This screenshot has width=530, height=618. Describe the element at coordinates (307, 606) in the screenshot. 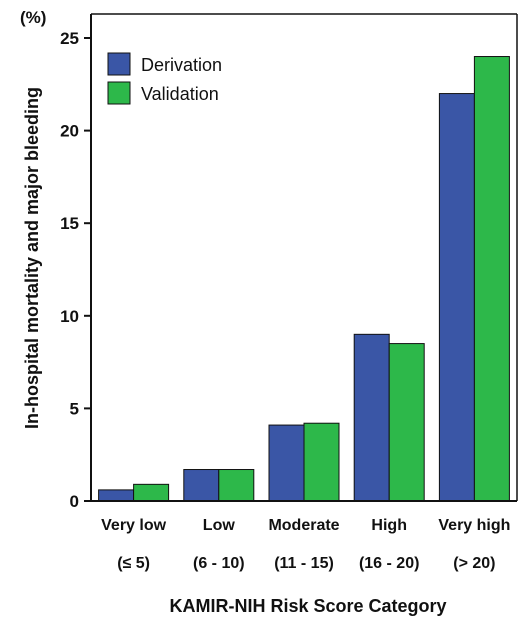

I see `x-axis-title: KAMIR-NIH Risk Score Category` at that location.